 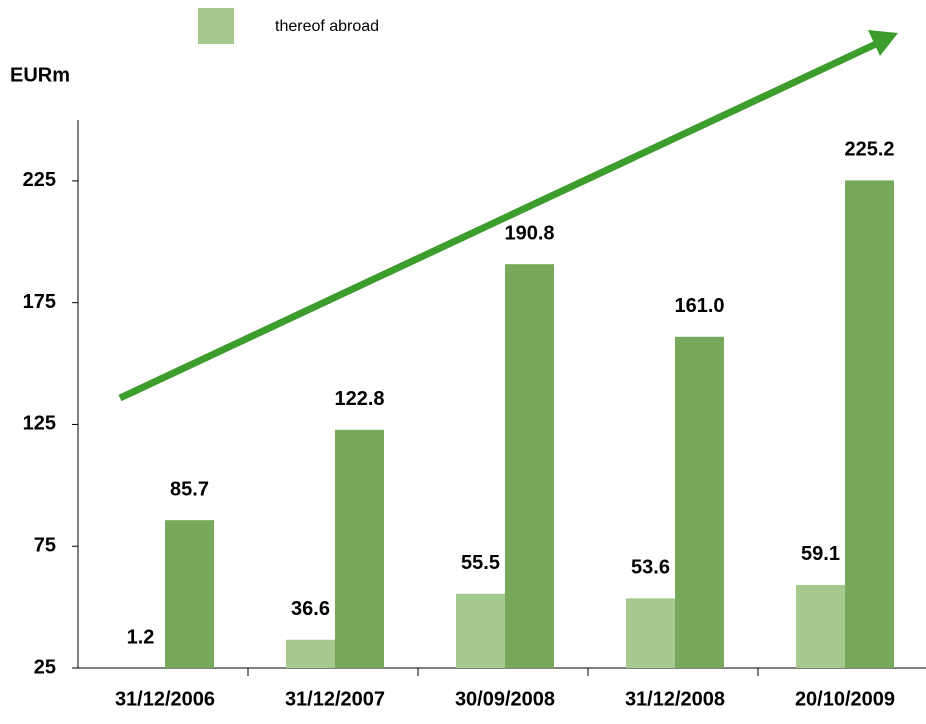 I want to click on y-tick-label: 75, so click(x=45, y=546).